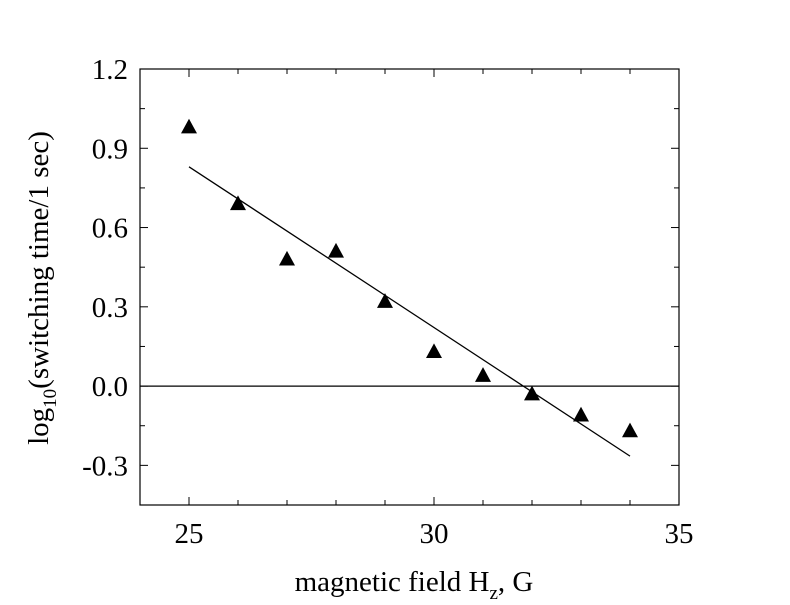  What do you see at coordinates (42, 288) in the screenshot?
I see `y-axis-title: log10(switching time/1 sec)` at bounding box center [42, 288].